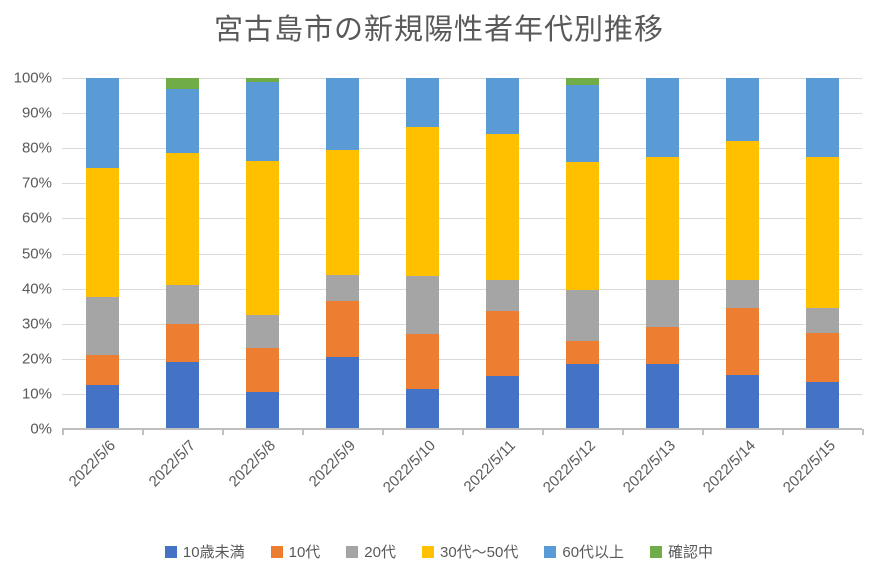 The height and width of the screenshot is (581, 878). I want to click on gridline-20%, so click(462, 359).